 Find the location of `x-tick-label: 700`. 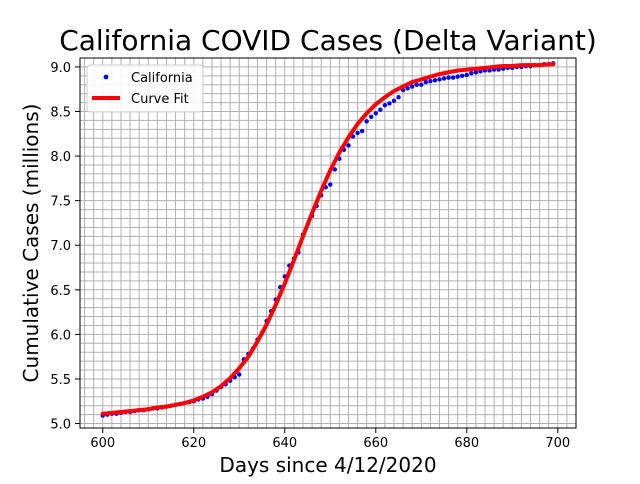

x-tick-label: 700 is located at coordinates (557, 443).